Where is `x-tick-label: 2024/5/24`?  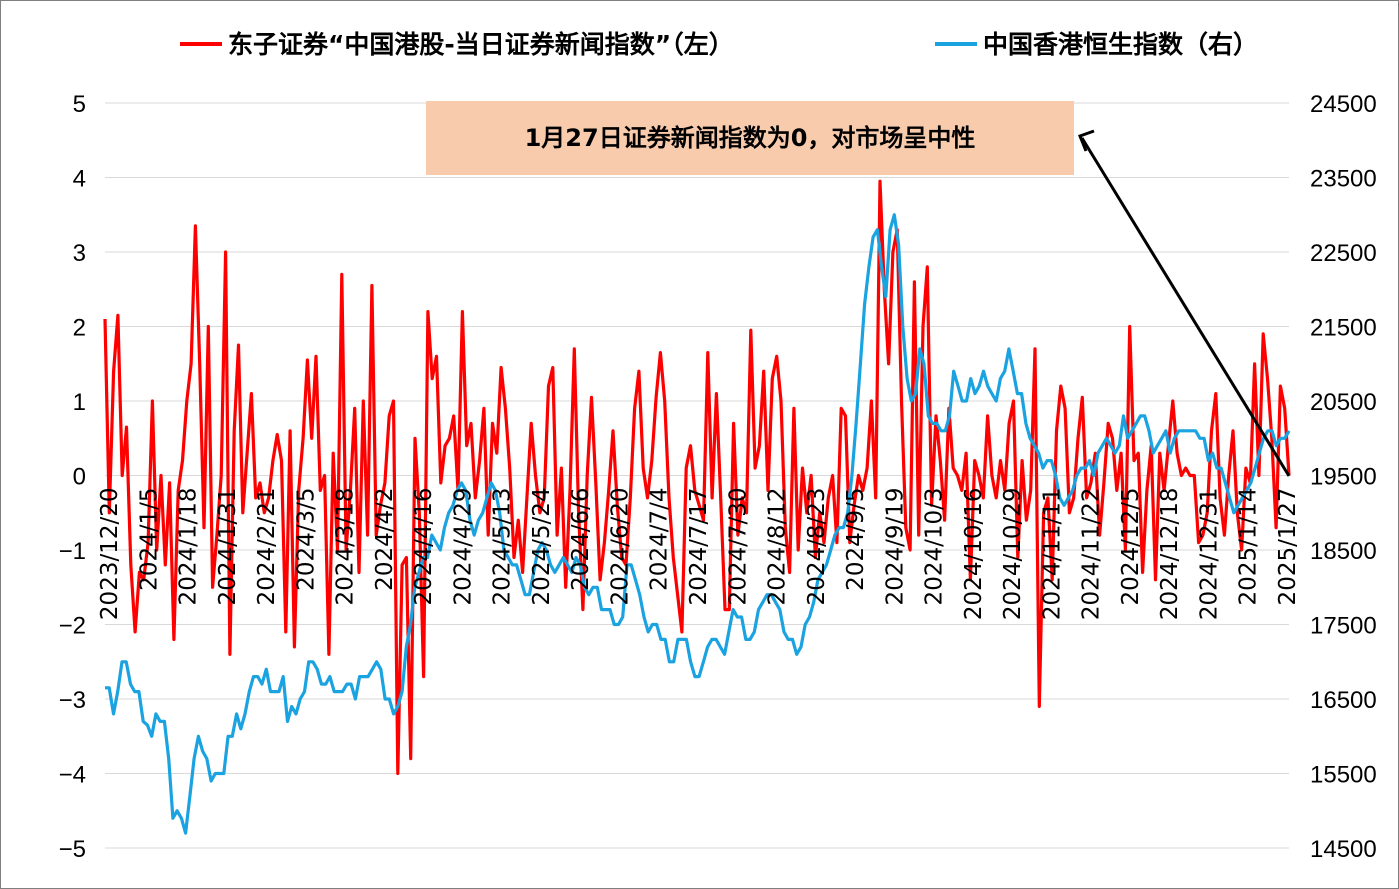
x-tick-label: 2024/5/24 is located at coordinates (542, 547).